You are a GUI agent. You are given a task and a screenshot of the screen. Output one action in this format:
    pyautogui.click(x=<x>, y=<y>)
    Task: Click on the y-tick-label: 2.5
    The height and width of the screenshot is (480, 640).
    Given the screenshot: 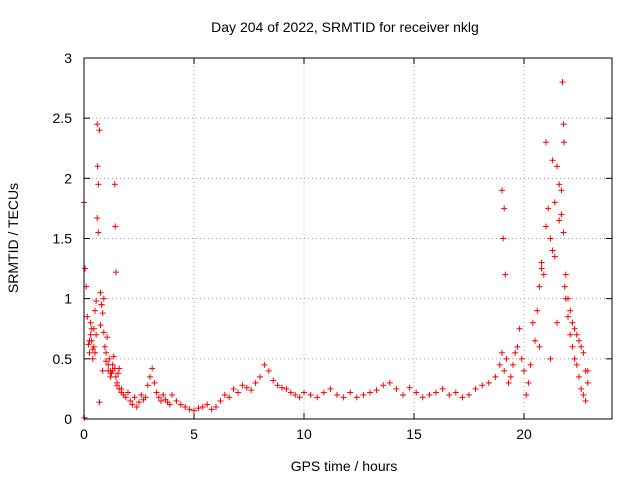 What is the action you would take?
    pyautogui.click(x=63, y=118)
    